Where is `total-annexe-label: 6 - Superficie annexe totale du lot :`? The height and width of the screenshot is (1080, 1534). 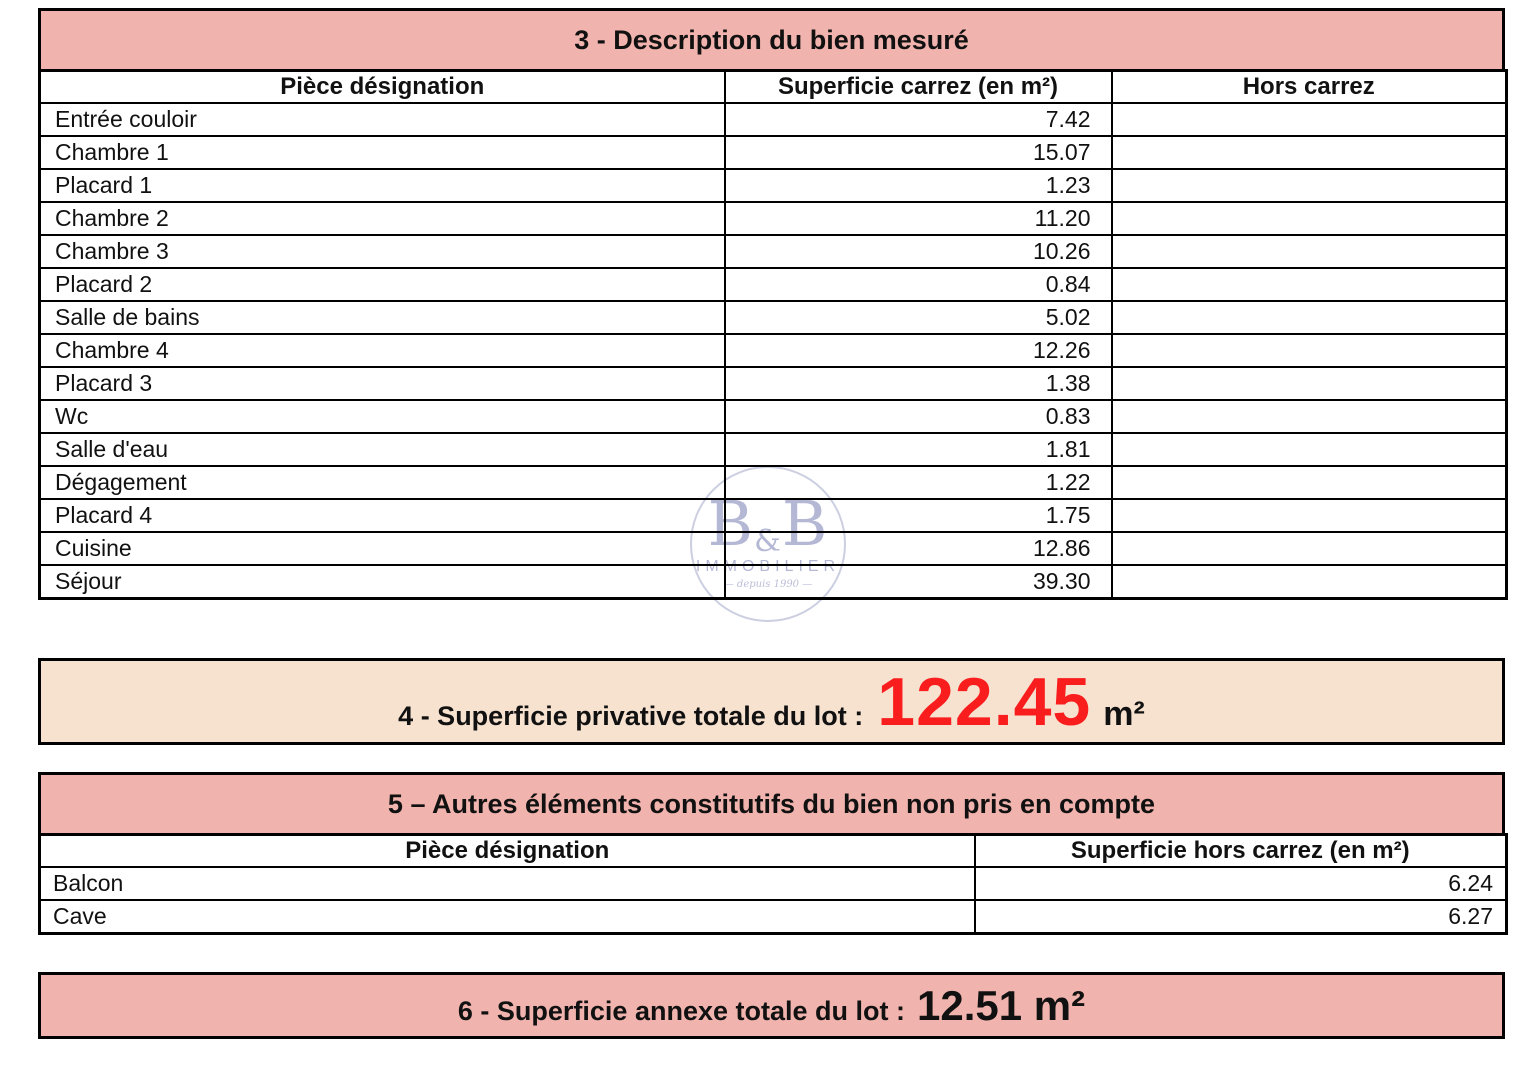
total-annexe-label: 6 - Superficie annexe totale du lot : is located at coordinates (681, 1010).